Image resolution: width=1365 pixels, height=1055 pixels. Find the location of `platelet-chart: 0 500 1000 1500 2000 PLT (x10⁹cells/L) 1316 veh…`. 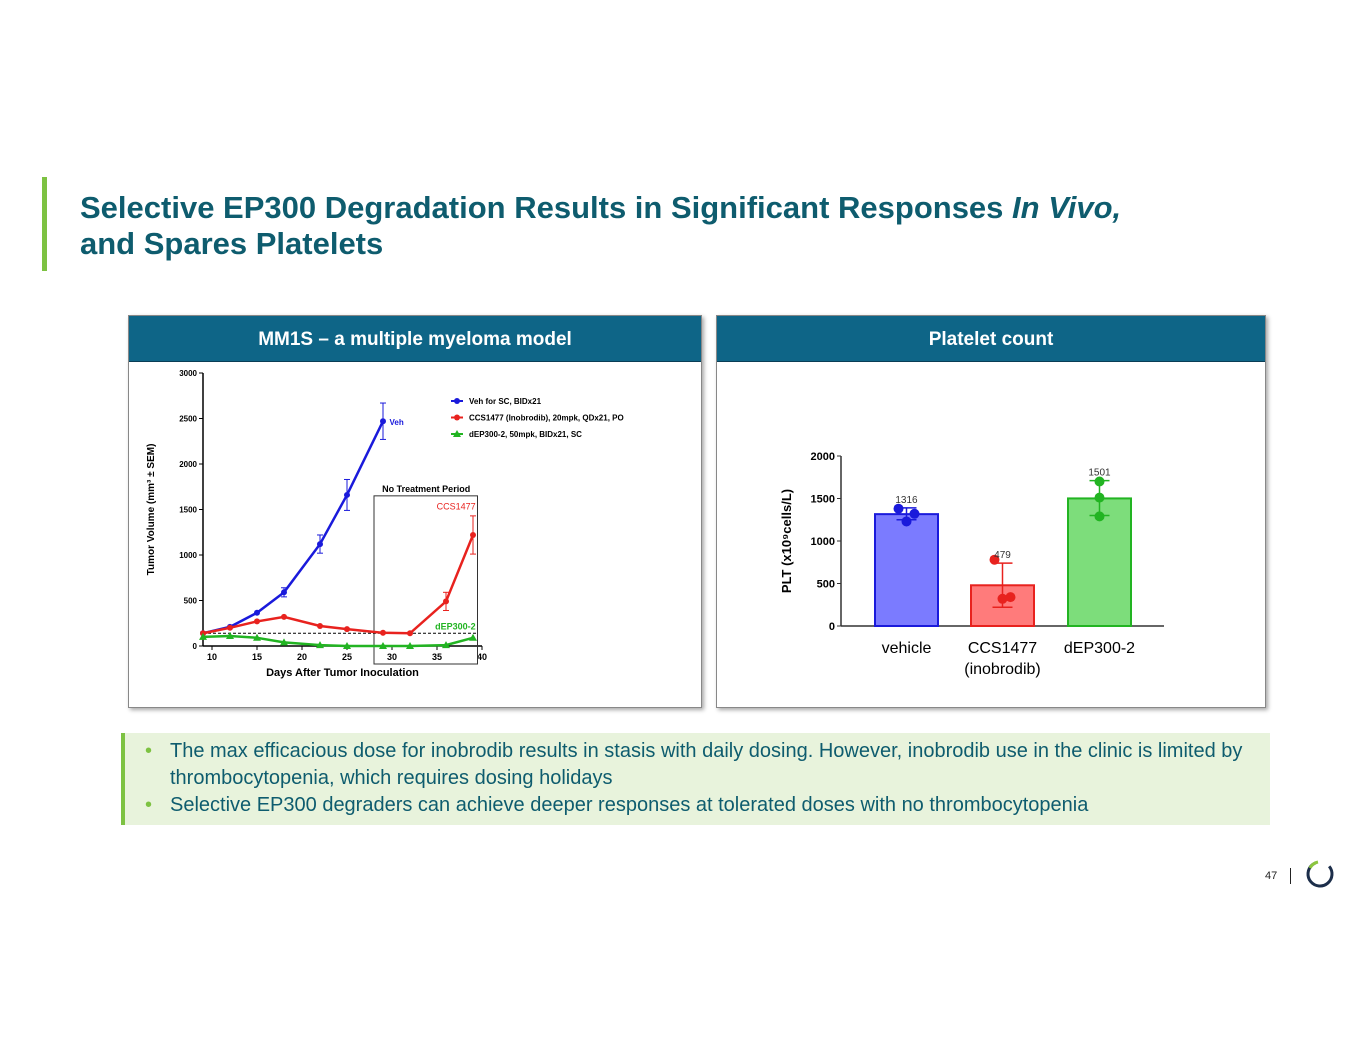

platelet-chart: 0 500 1000 1500 2000 PLT (x10⁹cells/L) 1316 veh… is located at coordinates (971, 564).